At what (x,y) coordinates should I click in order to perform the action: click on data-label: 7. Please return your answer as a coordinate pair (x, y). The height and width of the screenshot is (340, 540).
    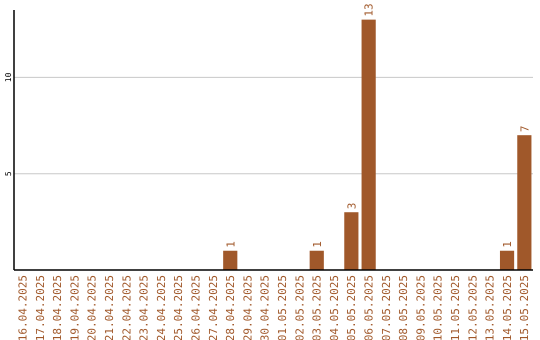
    Looking at the image, I should click on (525, 129).